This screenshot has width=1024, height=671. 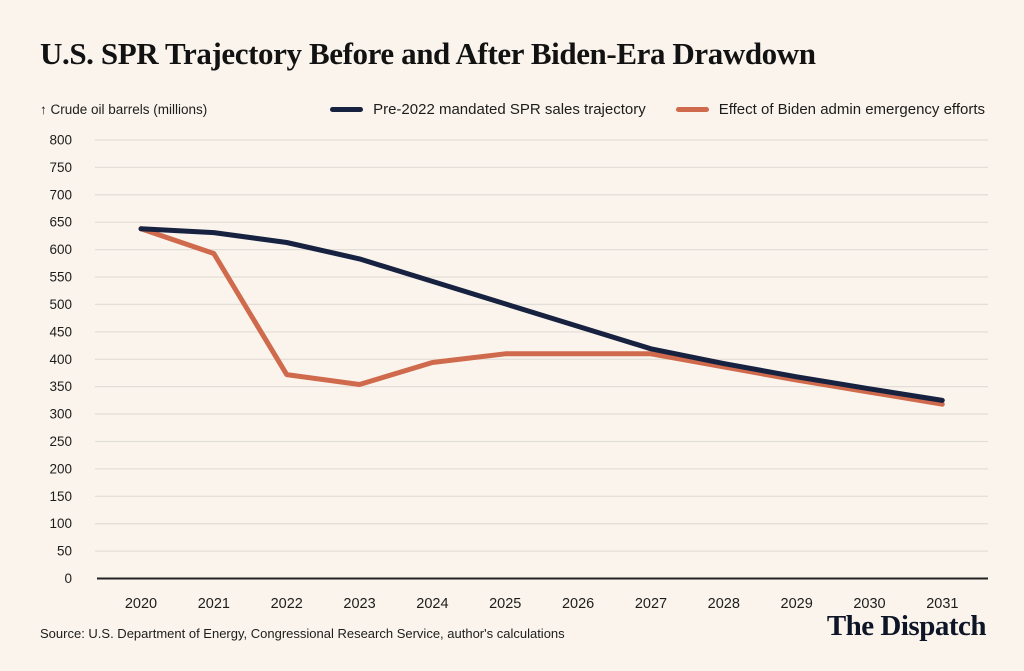 What do you see at coordinates (942, 604) in the screenshot?
I see `x-tick-label: 2031` at bounding box center [942, 604].